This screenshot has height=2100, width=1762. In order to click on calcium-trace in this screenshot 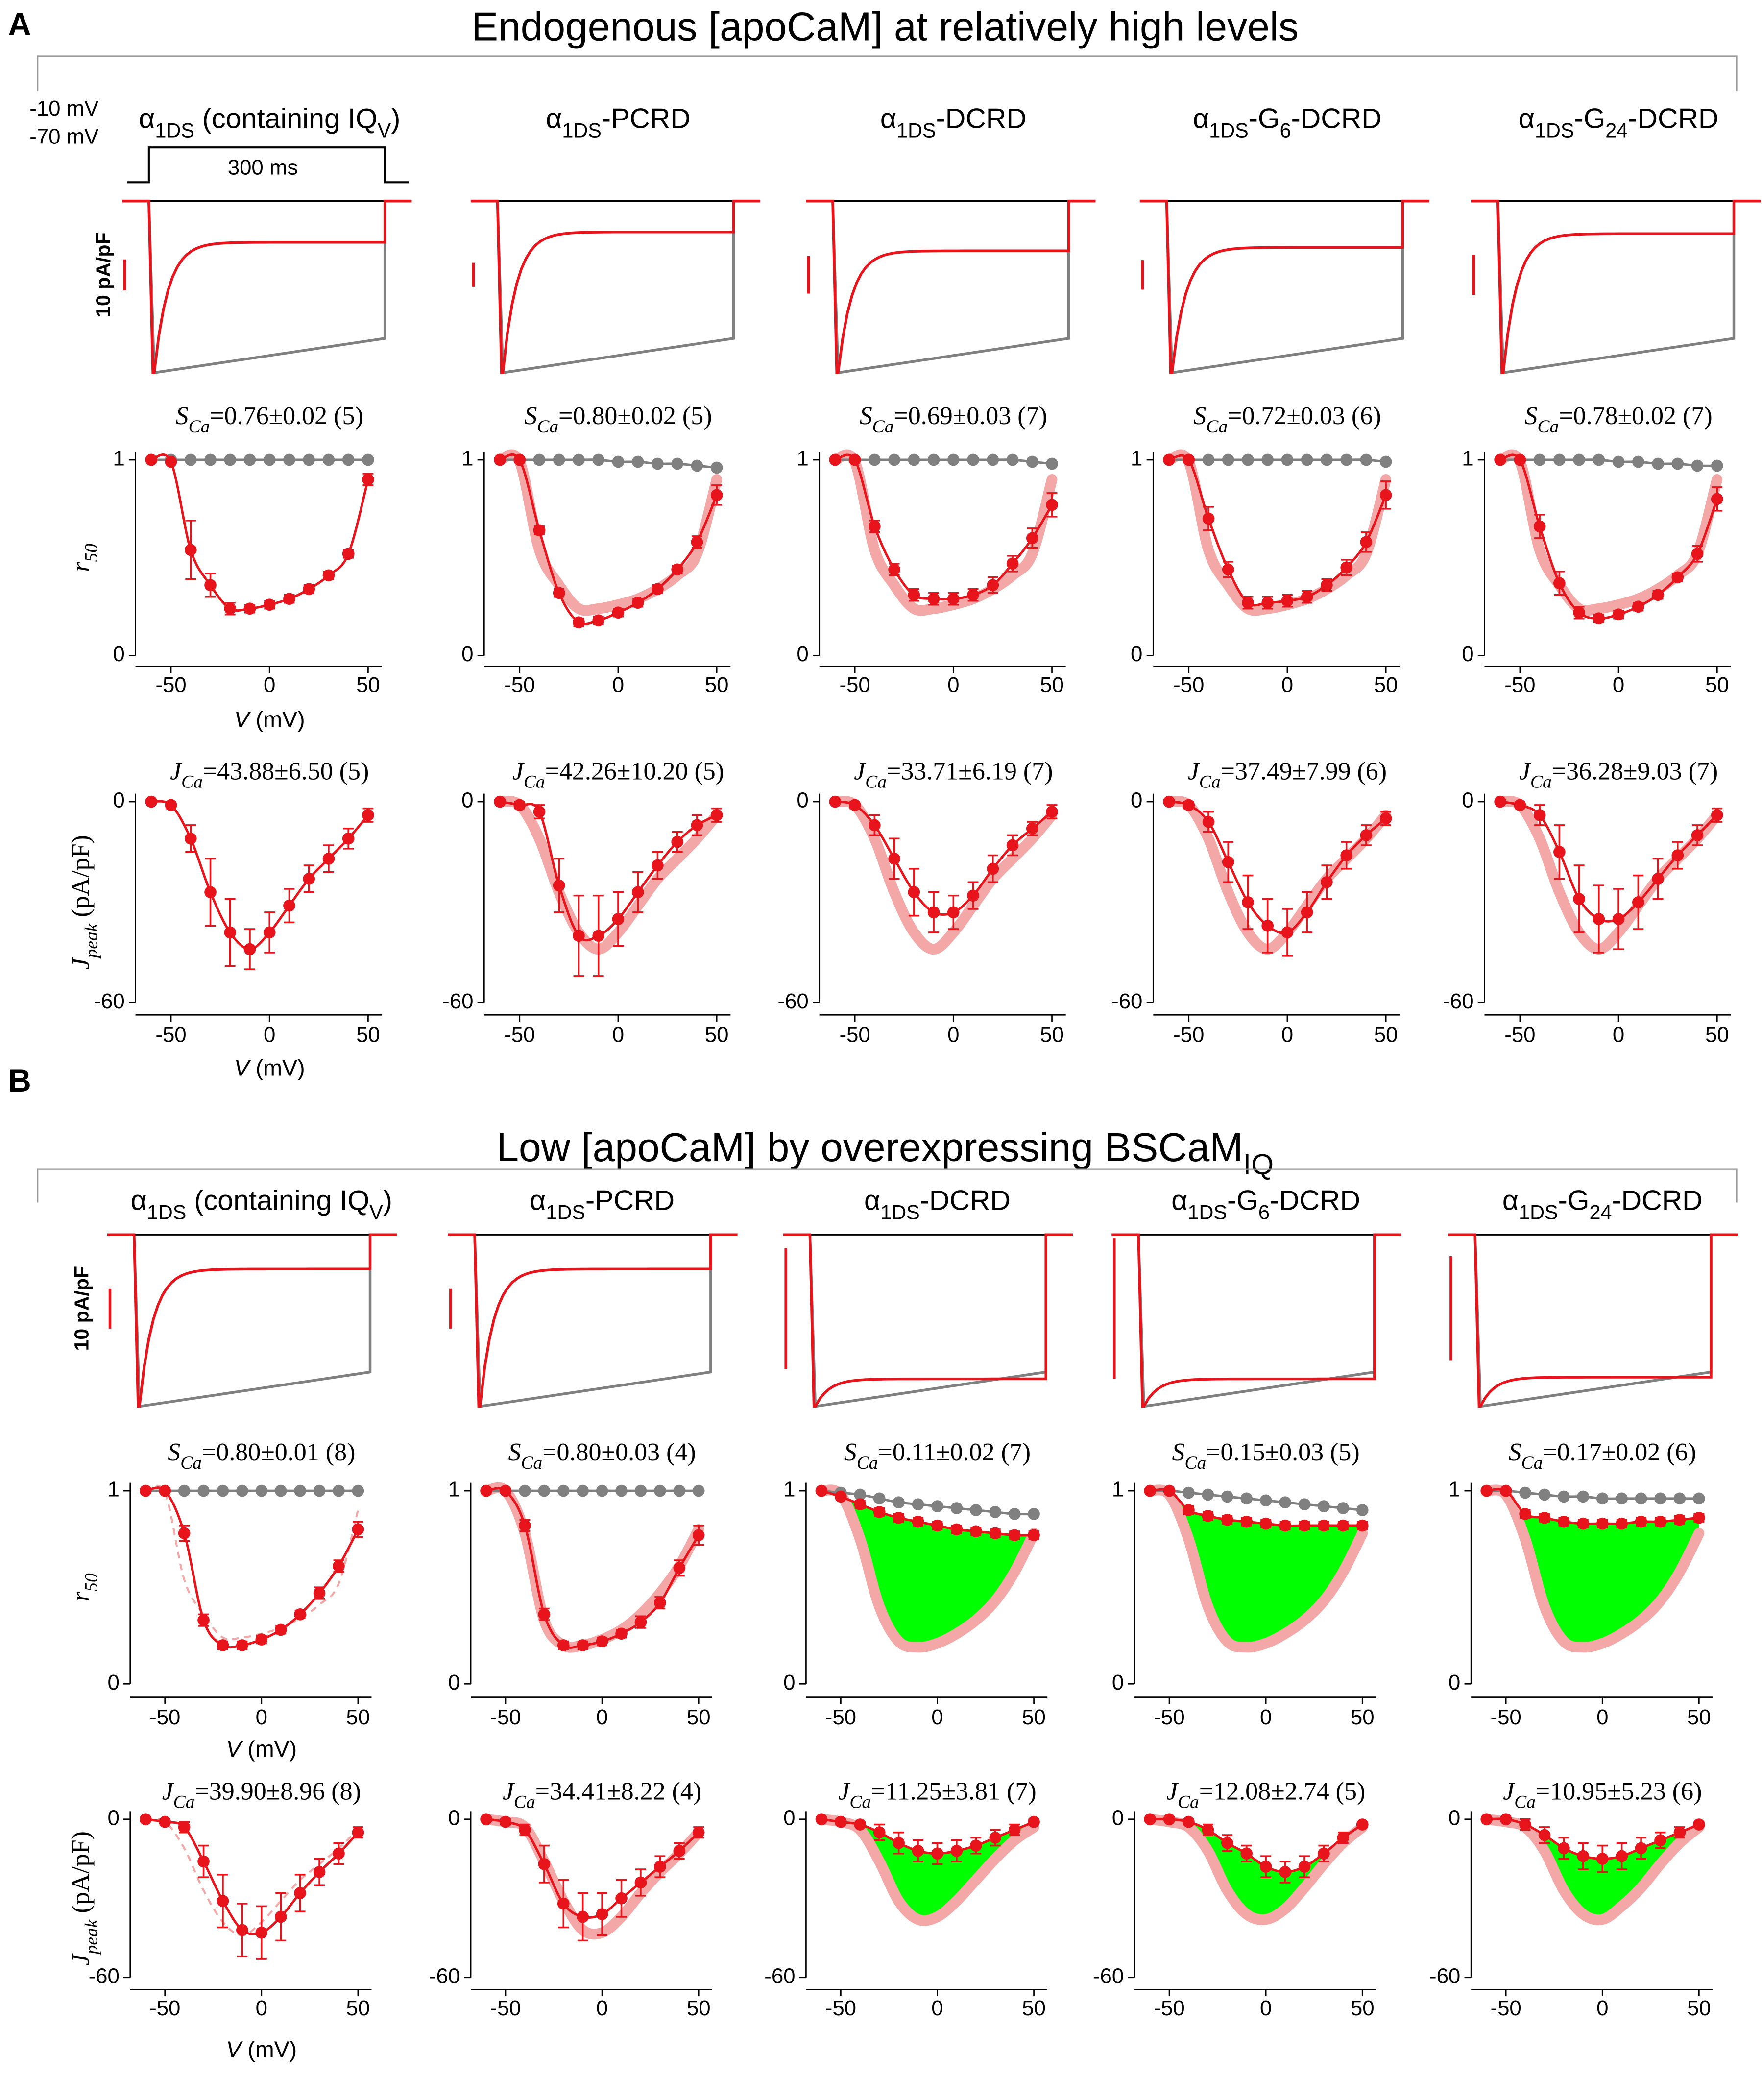, I will do `click(593, 1320)`.